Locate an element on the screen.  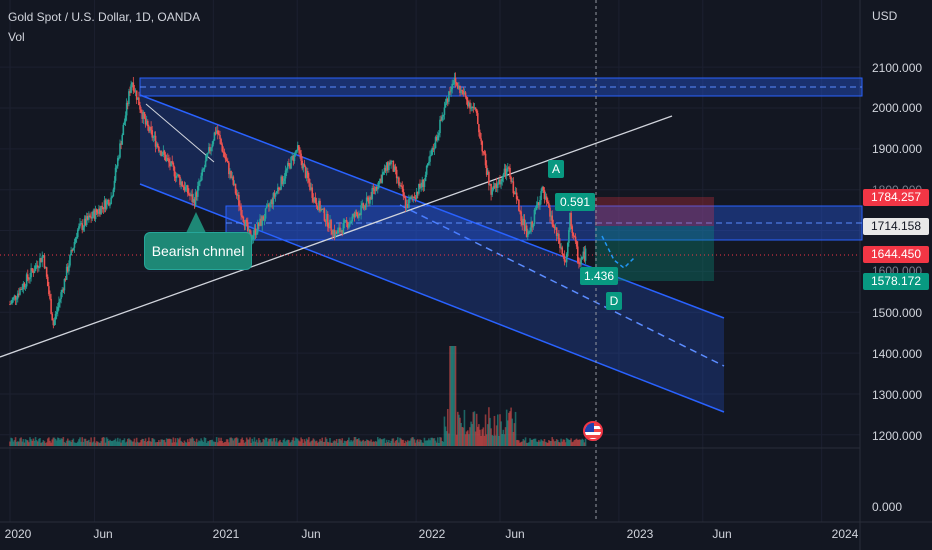
us-flag-icon is located at coordinates (593, 431).